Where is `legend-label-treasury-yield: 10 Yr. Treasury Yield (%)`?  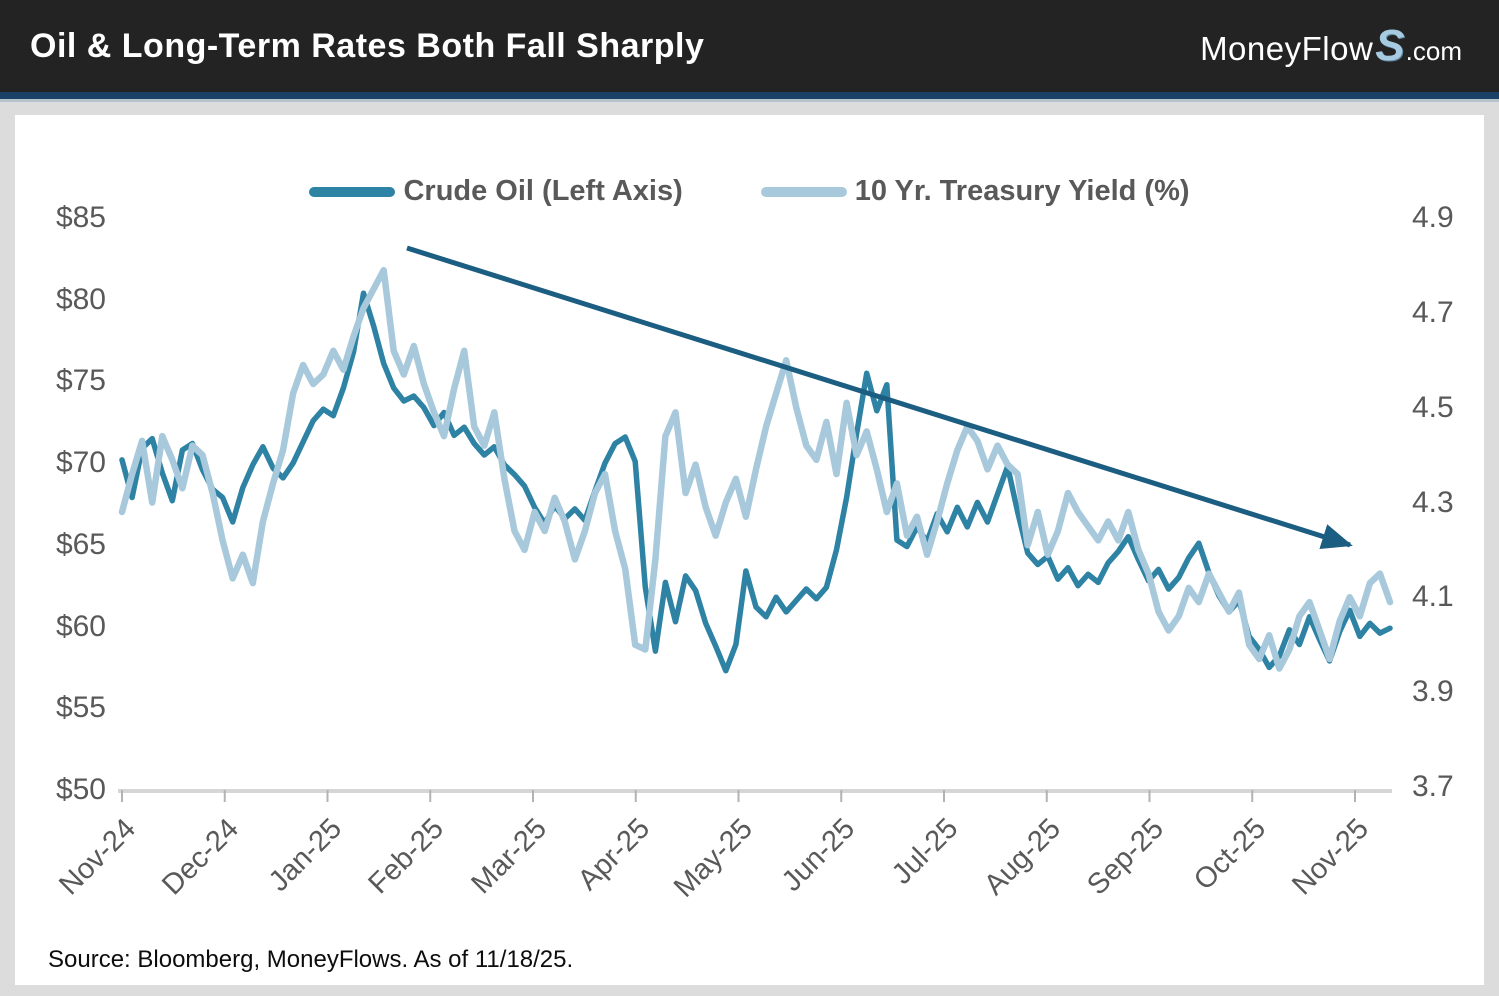 legend-label-treasury-yield: 10 Yr. Treasury Yield (%) is located at coordinates (1022, 191).